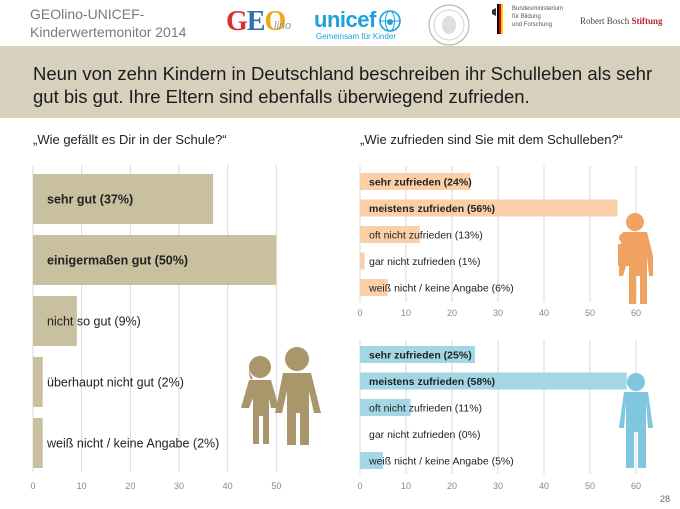 This screenshot has height=509, width=680. I want to click on parents-orange-tick-label: 20, so click(452, 313).